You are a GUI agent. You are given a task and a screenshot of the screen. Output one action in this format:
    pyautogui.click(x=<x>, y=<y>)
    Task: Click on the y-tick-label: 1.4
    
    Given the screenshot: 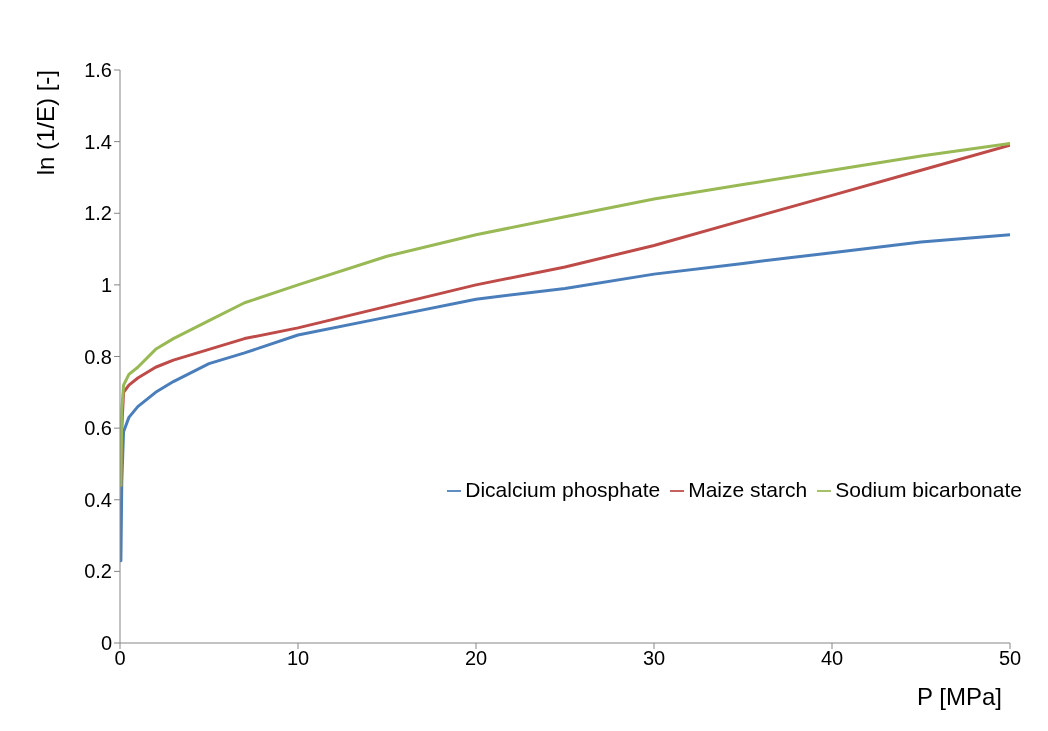 What is the action you would take?
    pyautogui.click(x=98, y=141)
    